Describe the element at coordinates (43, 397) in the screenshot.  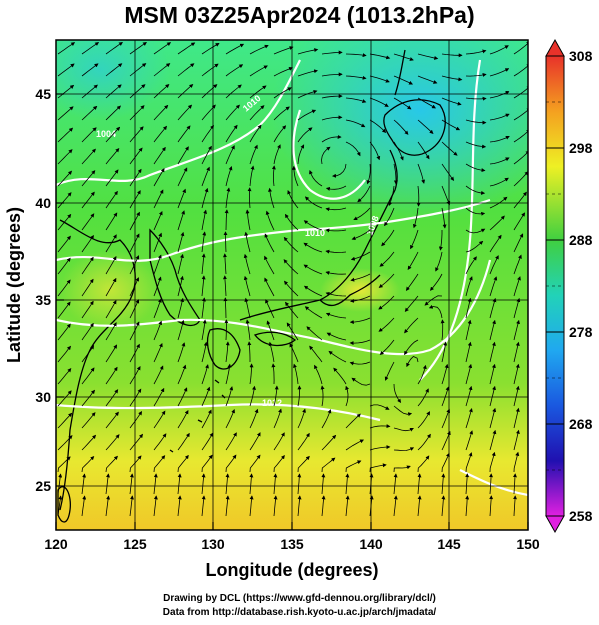
I see `y-tick-label: 30` at that location.